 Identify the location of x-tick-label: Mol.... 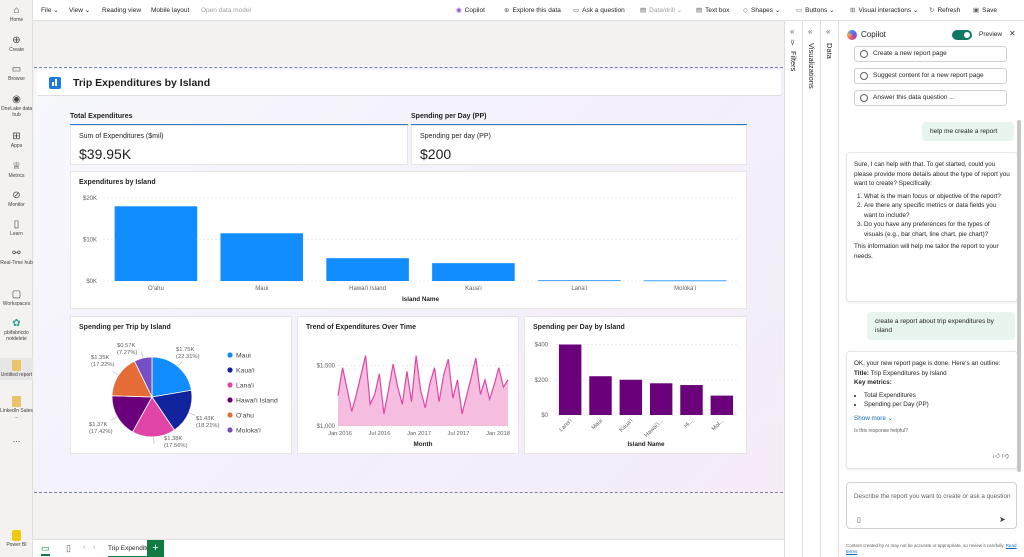
(718, 425).